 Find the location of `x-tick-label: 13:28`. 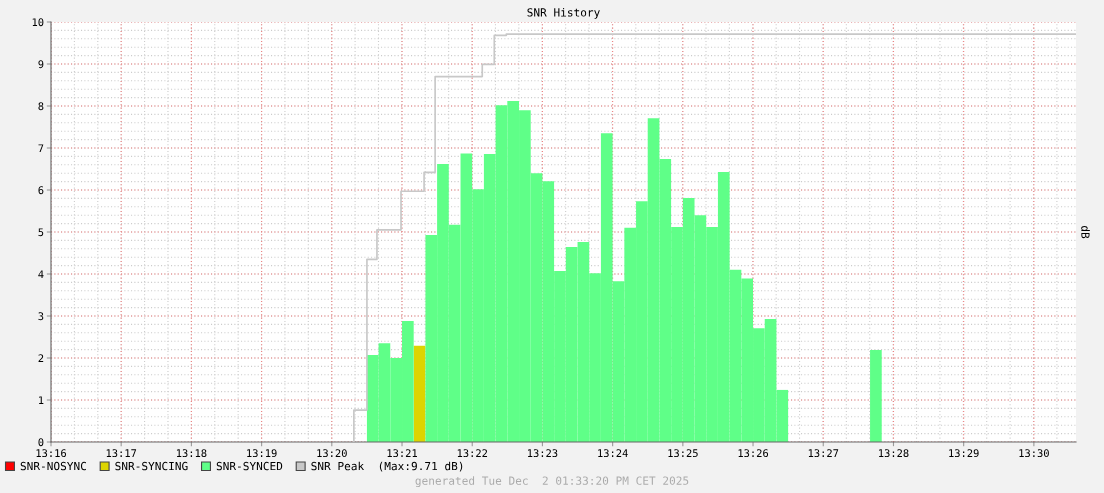

x-tick-label: 13:28 is located at coordinates (894, 453).